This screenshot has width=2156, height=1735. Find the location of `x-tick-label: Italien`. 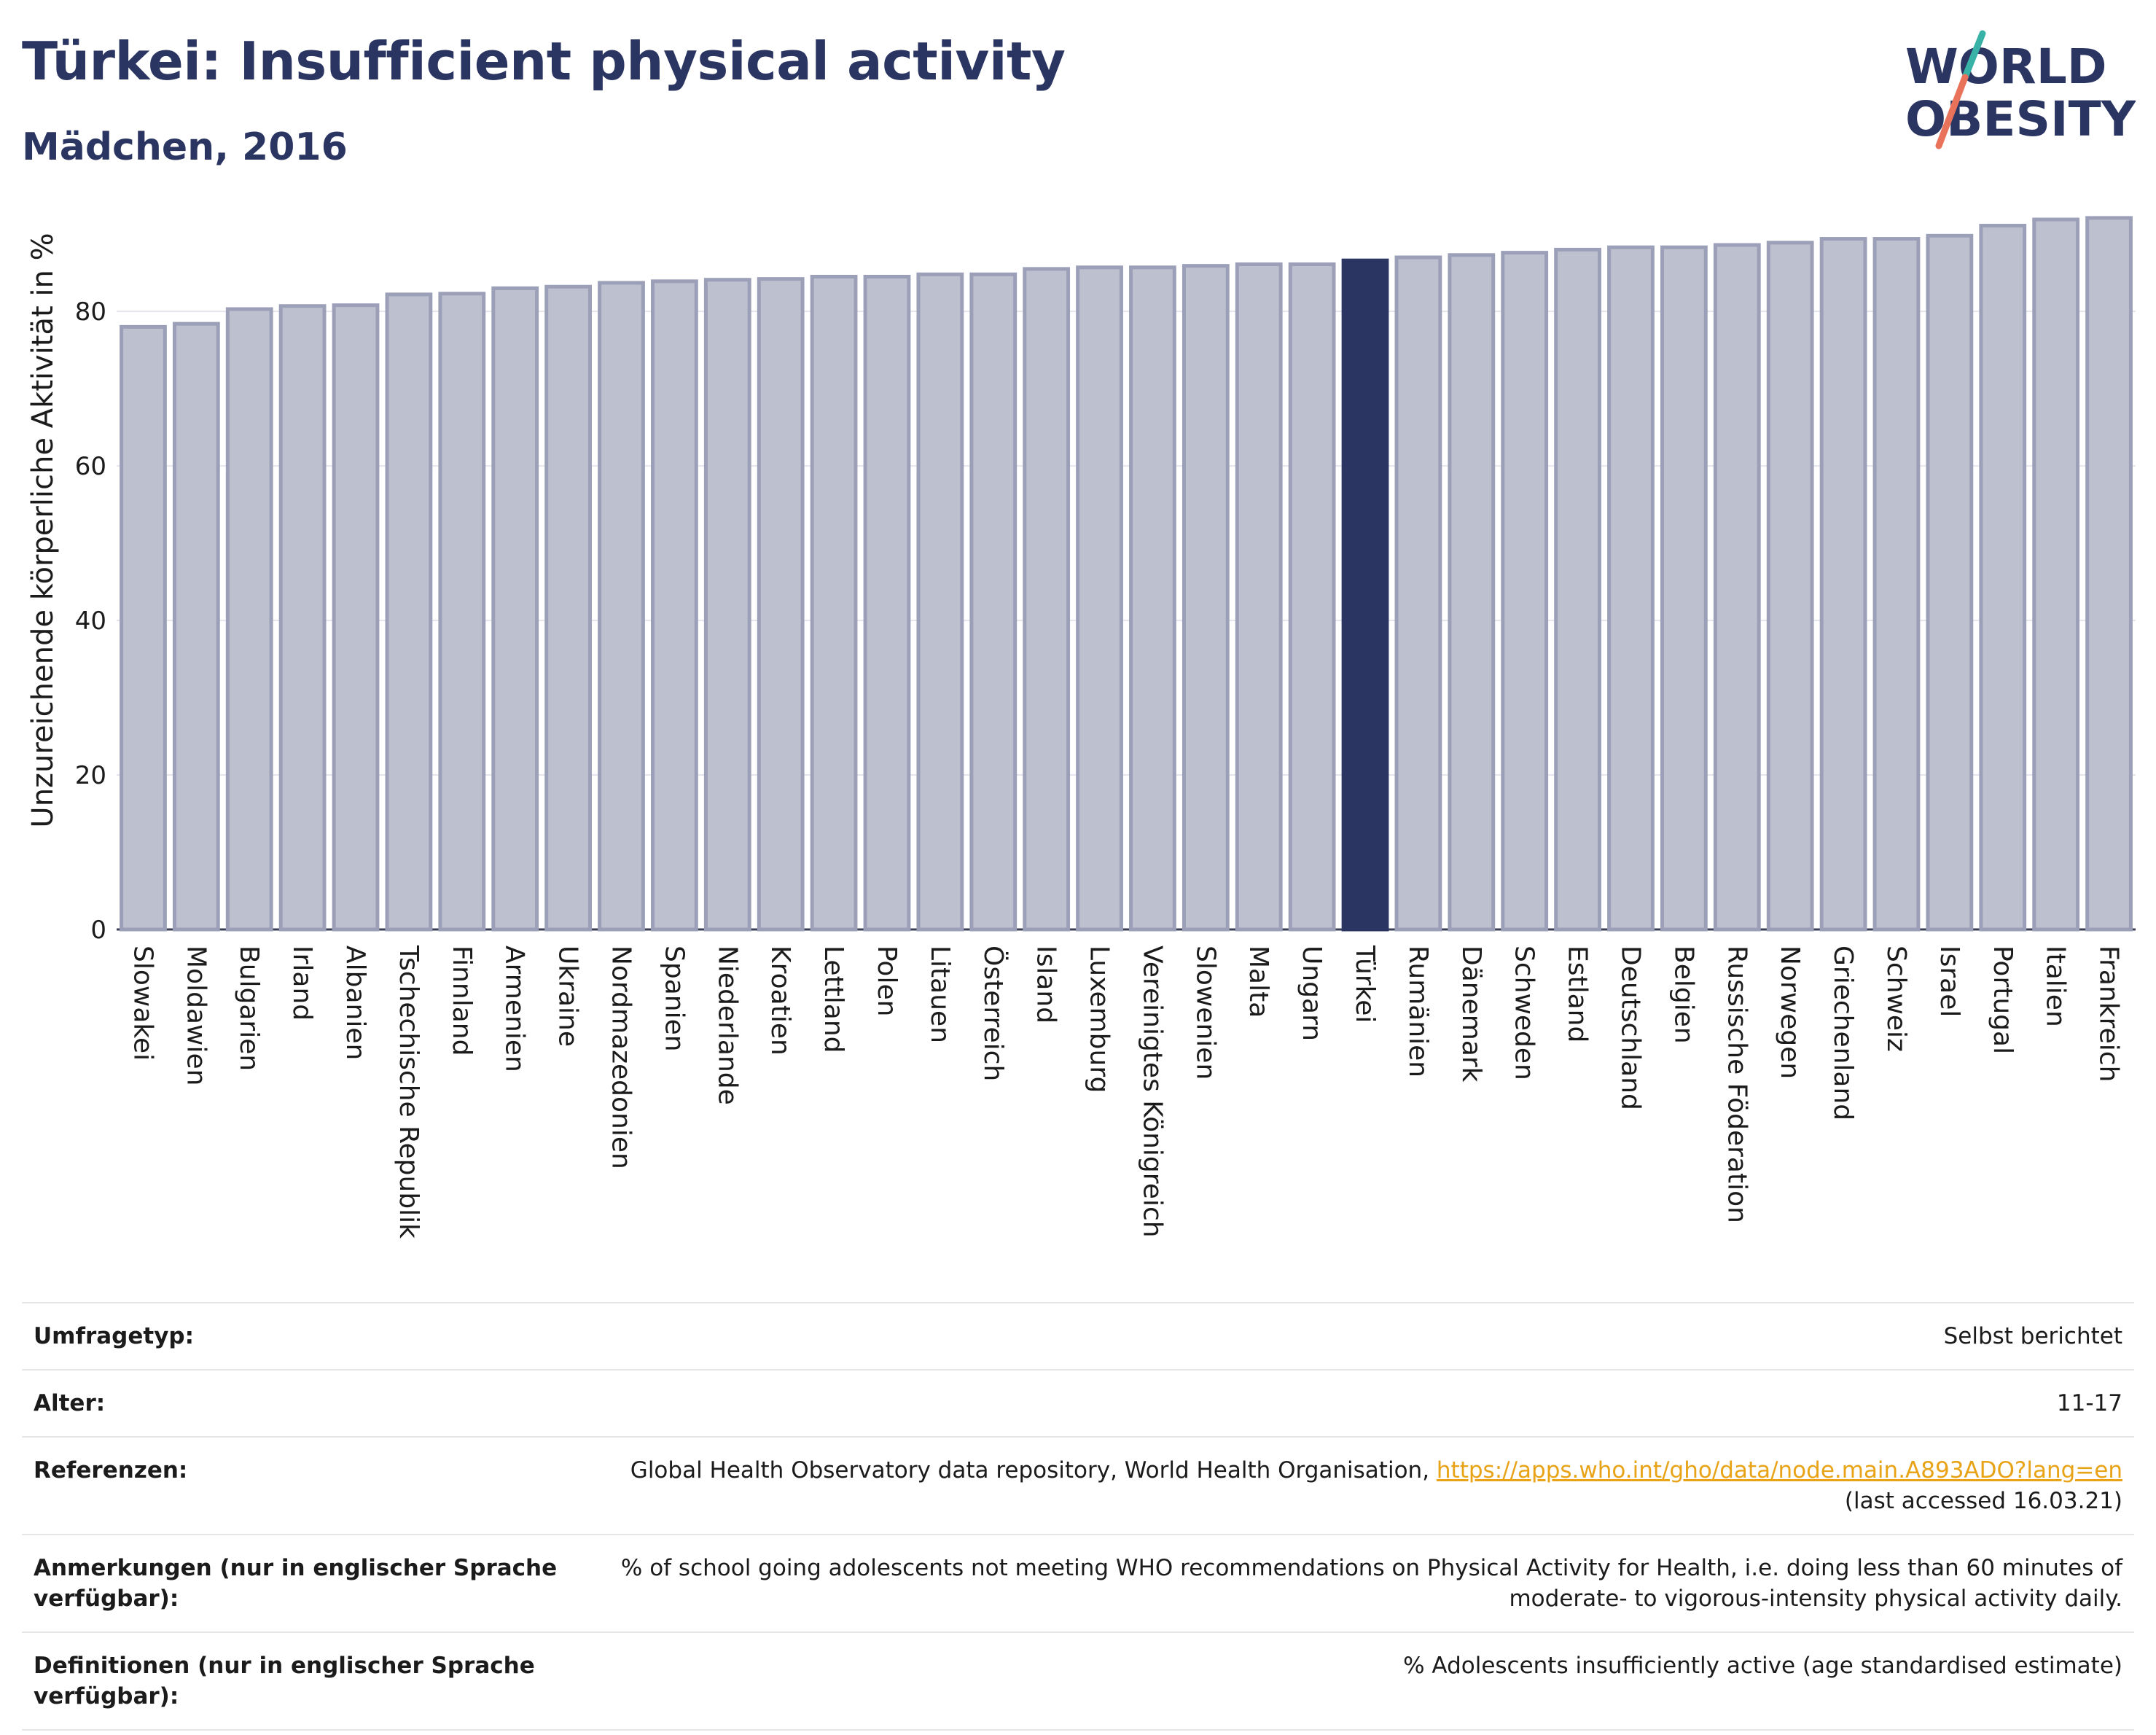

x-tick-label: Italien is located at coordinates (2056, 986).